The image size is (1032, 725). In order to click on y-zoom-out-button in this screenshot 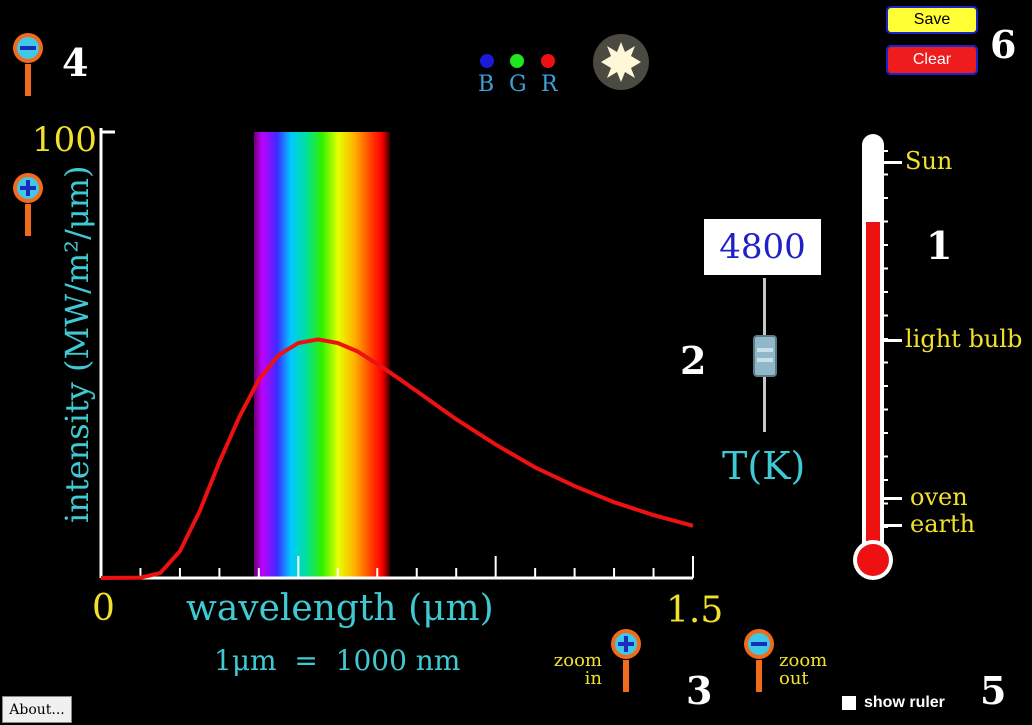, I will do `click(28, 65)`.